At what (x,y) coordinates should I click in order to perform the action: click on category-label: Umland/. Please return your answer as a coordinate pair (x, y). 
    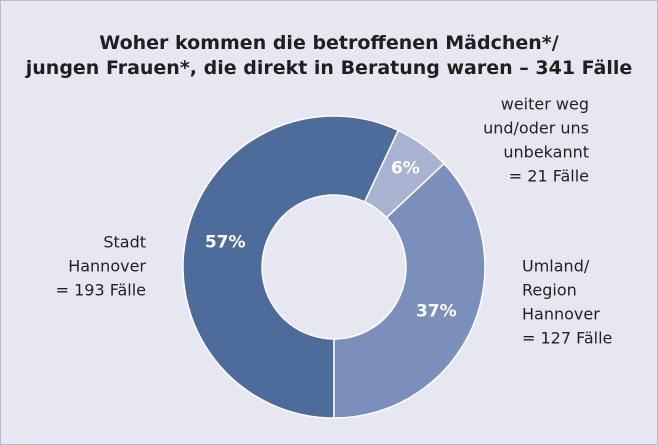
    Looking at the image, I should click on (556, 266).